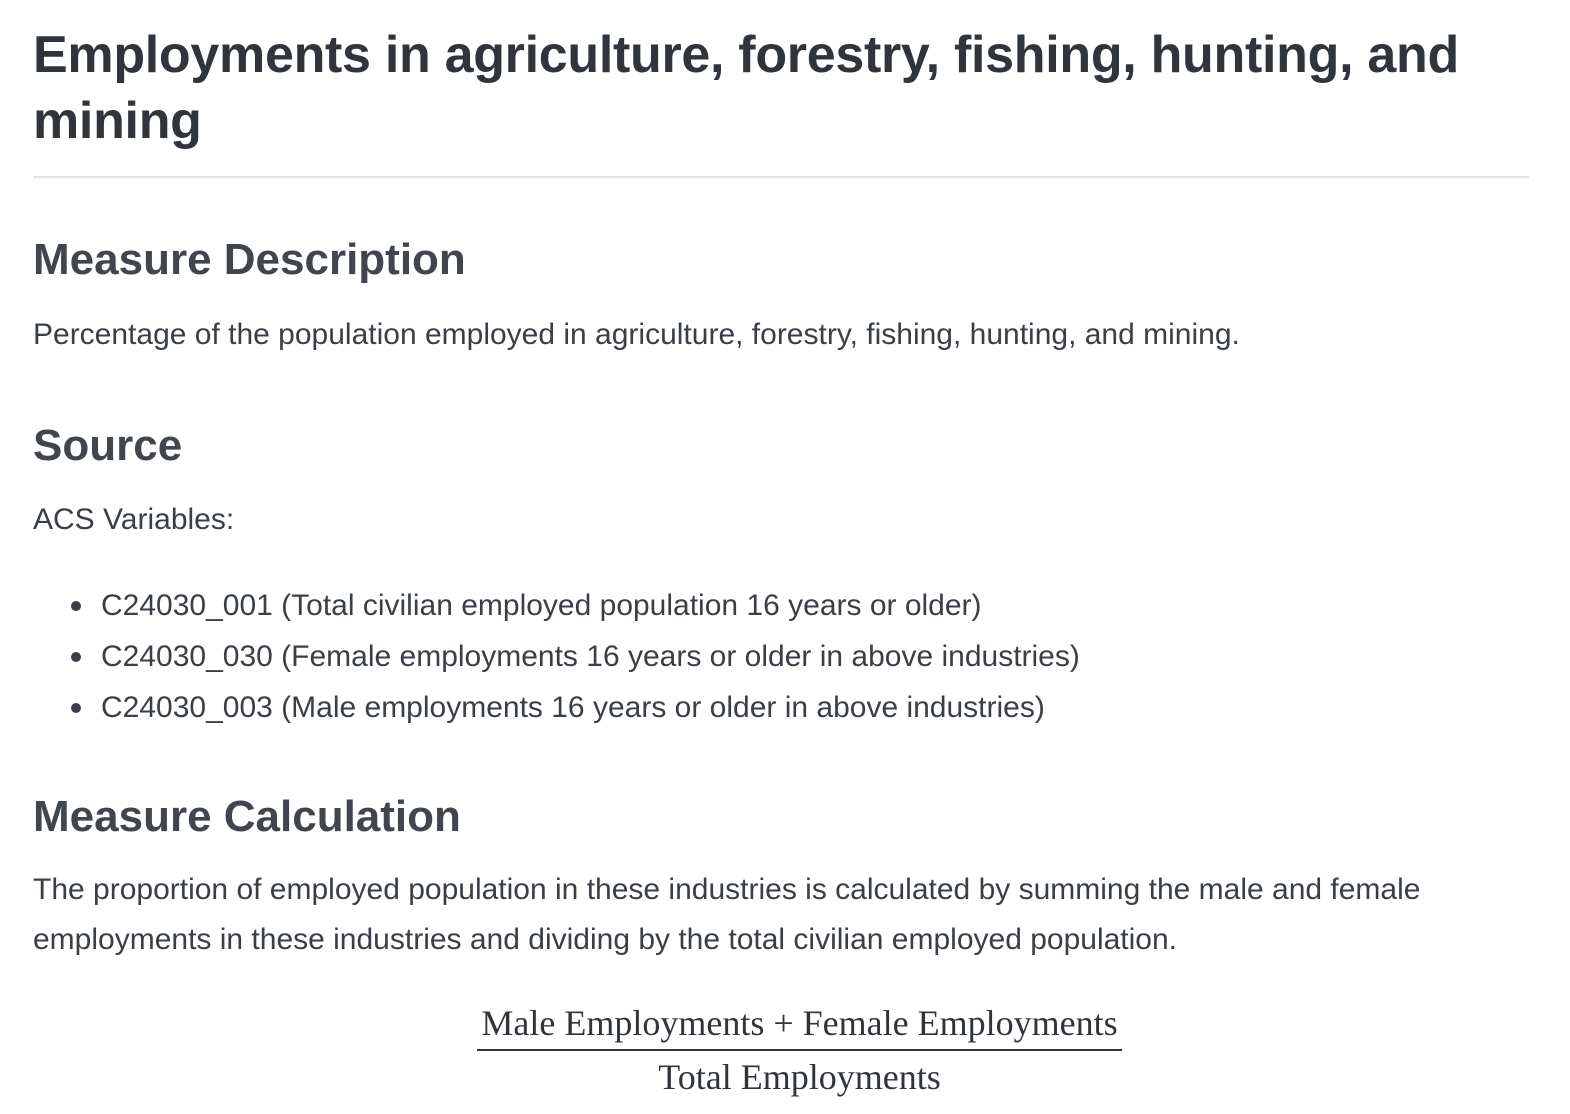  I want to click on measure-calculation-heading: Measure Calculation, so click(247, 816).